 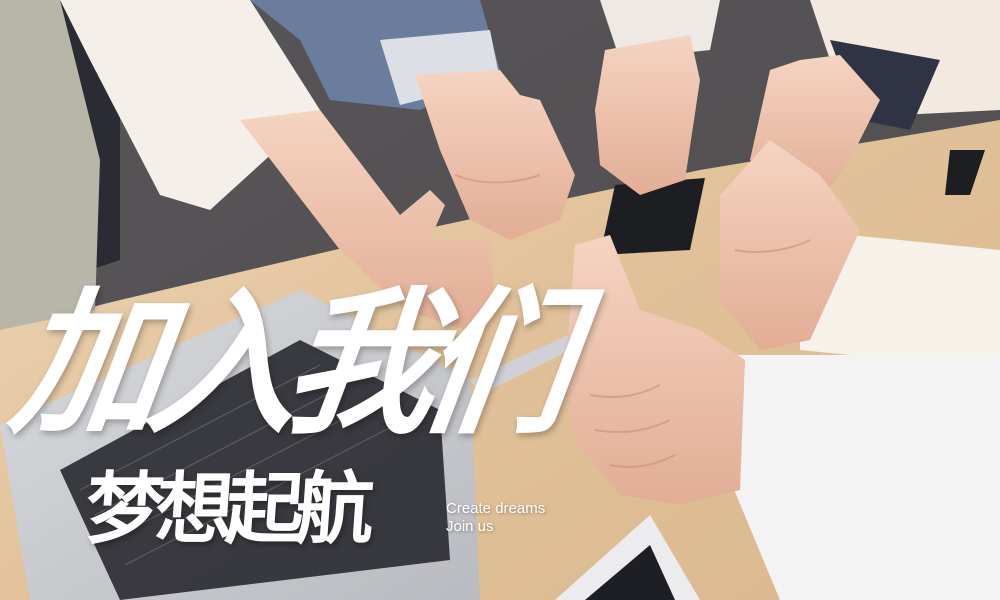 What do you see at coordinates (652, 216) in the screenshot?
I see `phone` at bounding box center [652, 216].